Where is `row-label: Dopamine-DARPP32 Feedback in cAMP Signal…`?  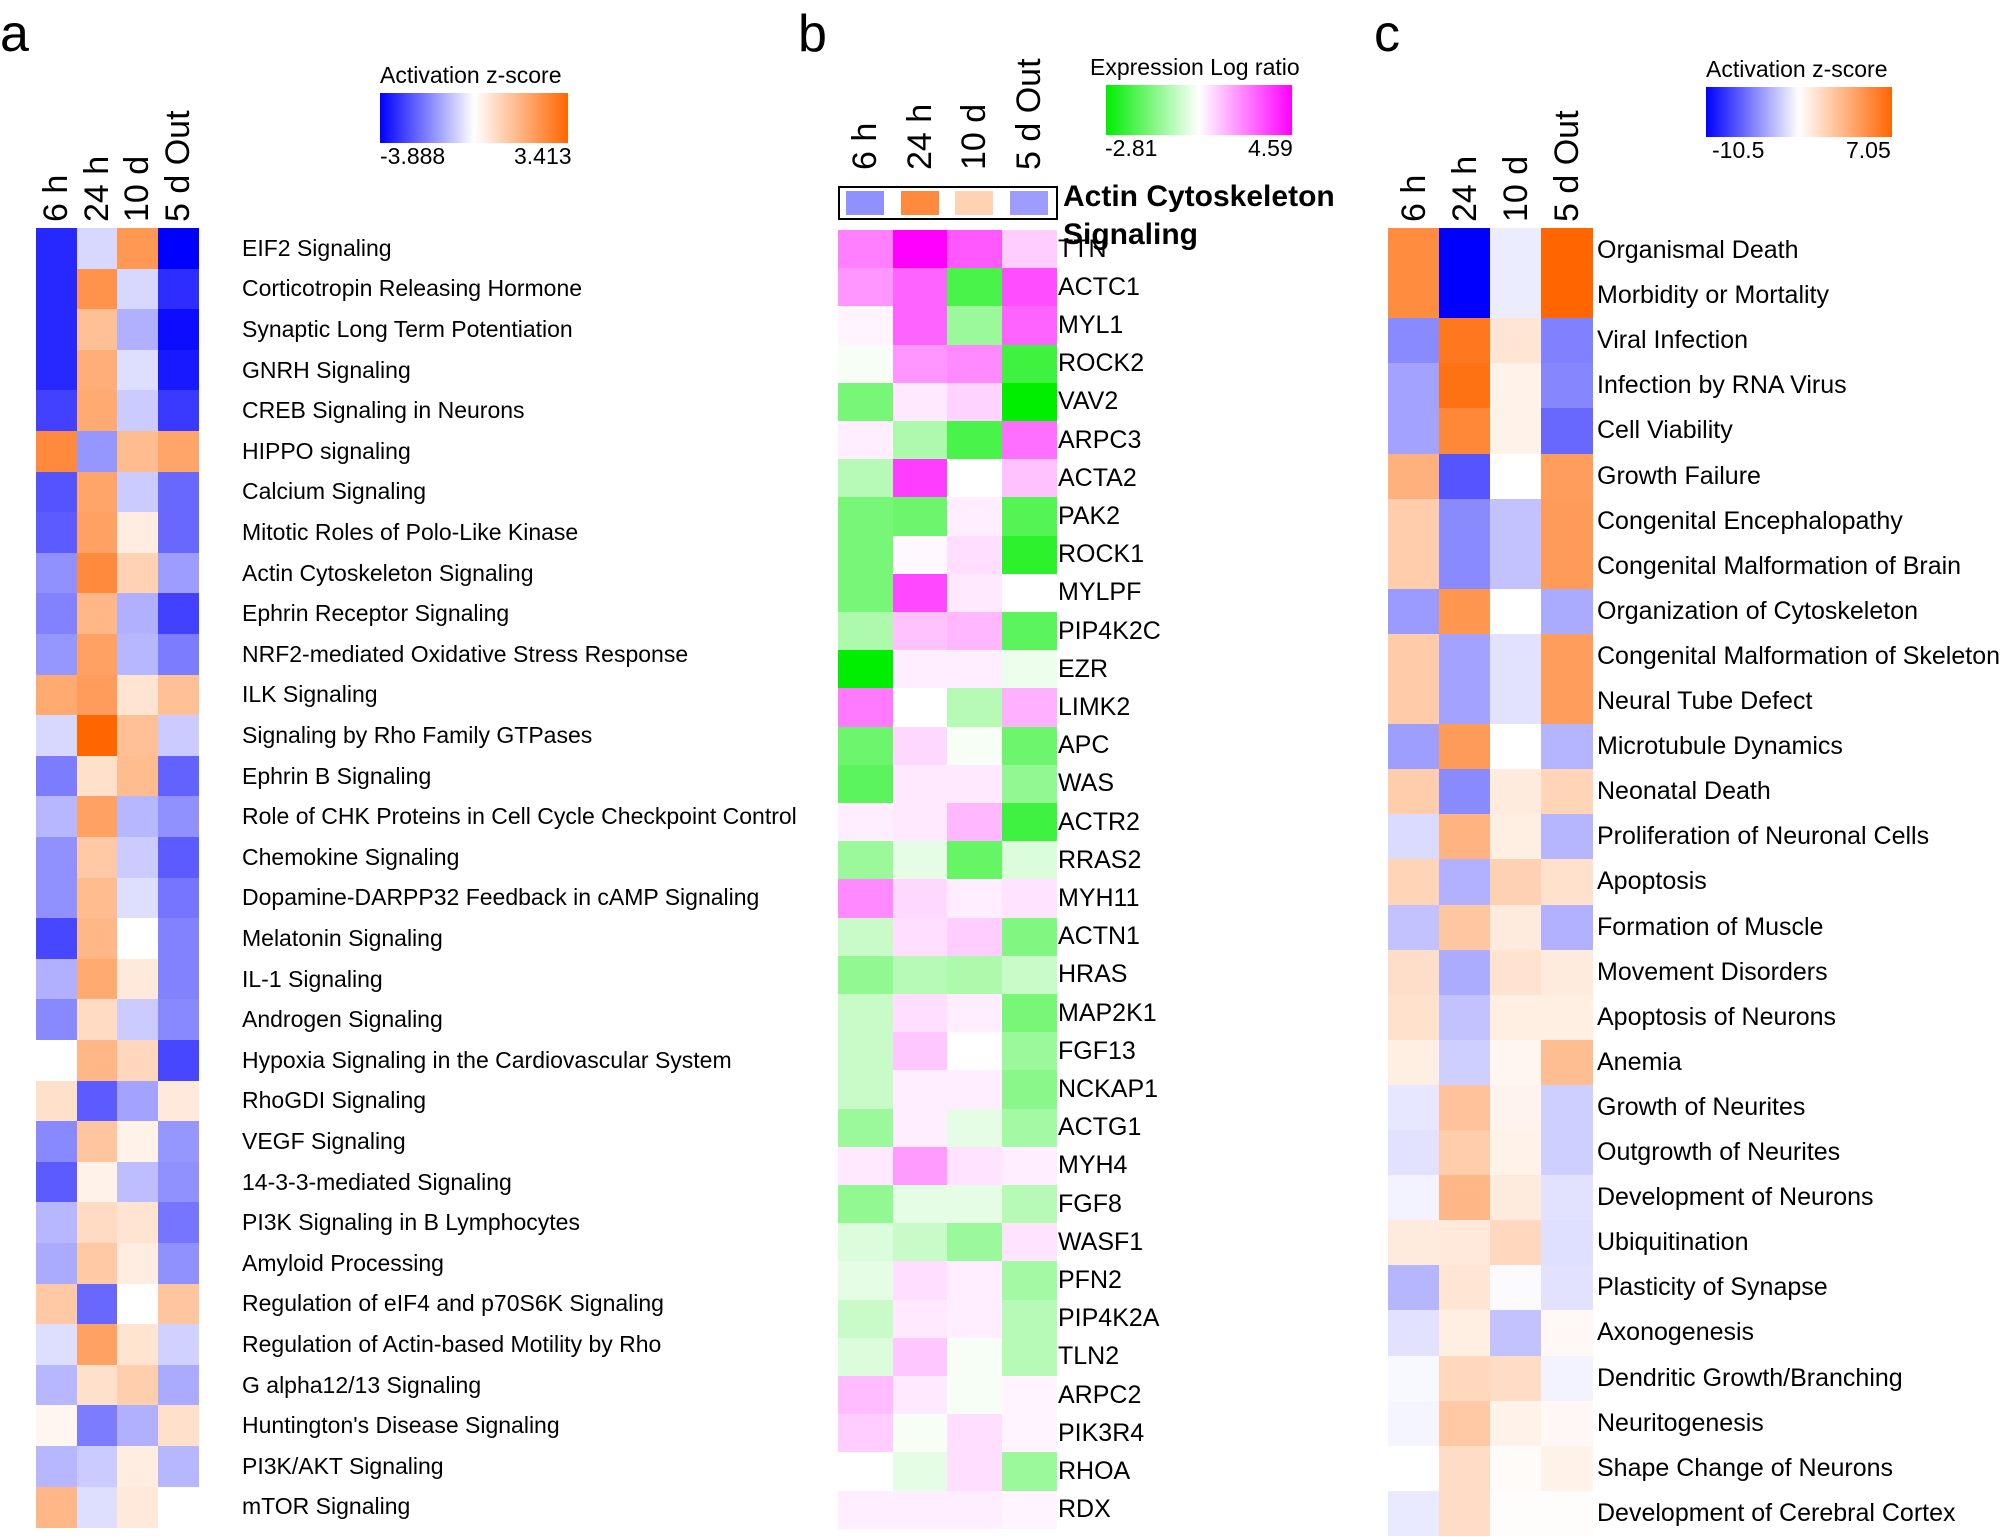
row-label: Dopamine-DARPP32 Feedback in cAMP Signal… is located at coordinates (501, 897).